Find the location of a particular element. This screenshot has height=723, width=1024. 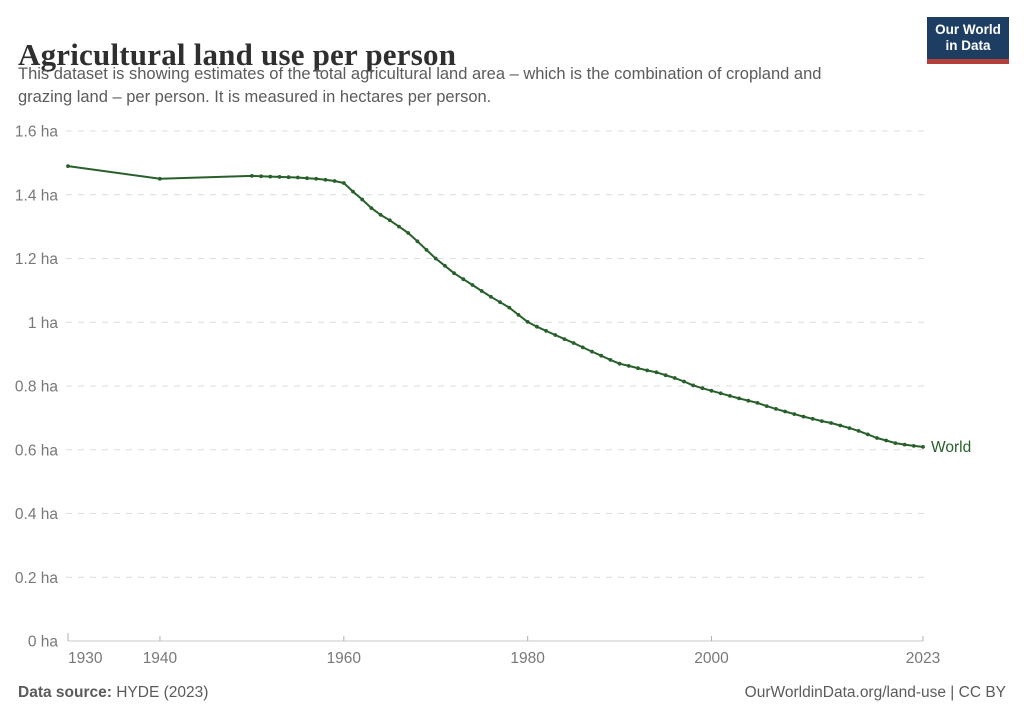

data-source-note: Data source: HYDE (2023) is located at coordinates (113, 693).